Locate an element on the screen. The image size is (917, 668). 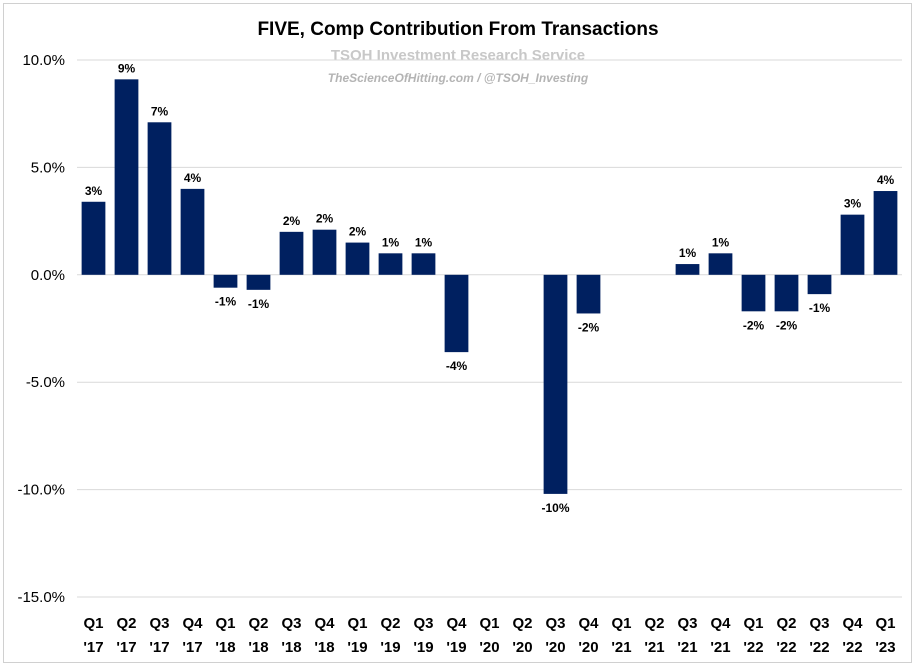
y-tick-label: 0.0% is located at coordinates (48, 275).